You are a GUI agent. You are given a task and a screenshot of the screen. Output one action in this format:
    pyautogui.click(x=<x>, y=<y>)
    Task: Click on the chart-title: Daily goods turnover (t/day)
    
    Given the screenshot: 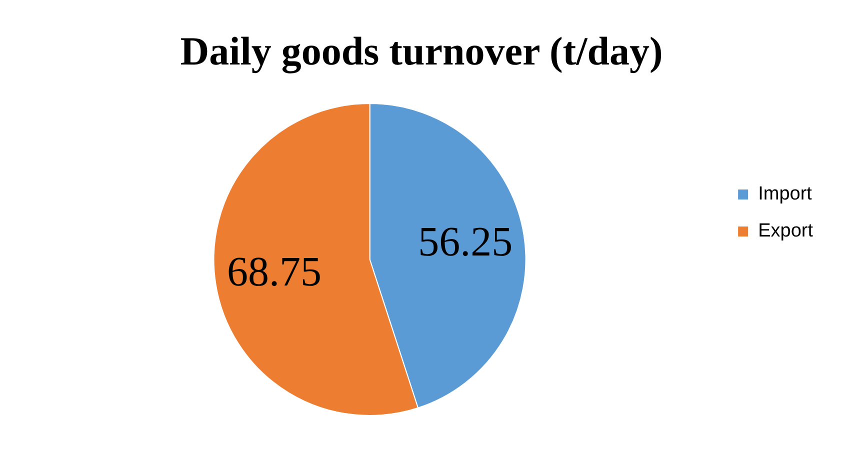 What is the action you would take?
    pyautogui.click(x=421, y=51)
    